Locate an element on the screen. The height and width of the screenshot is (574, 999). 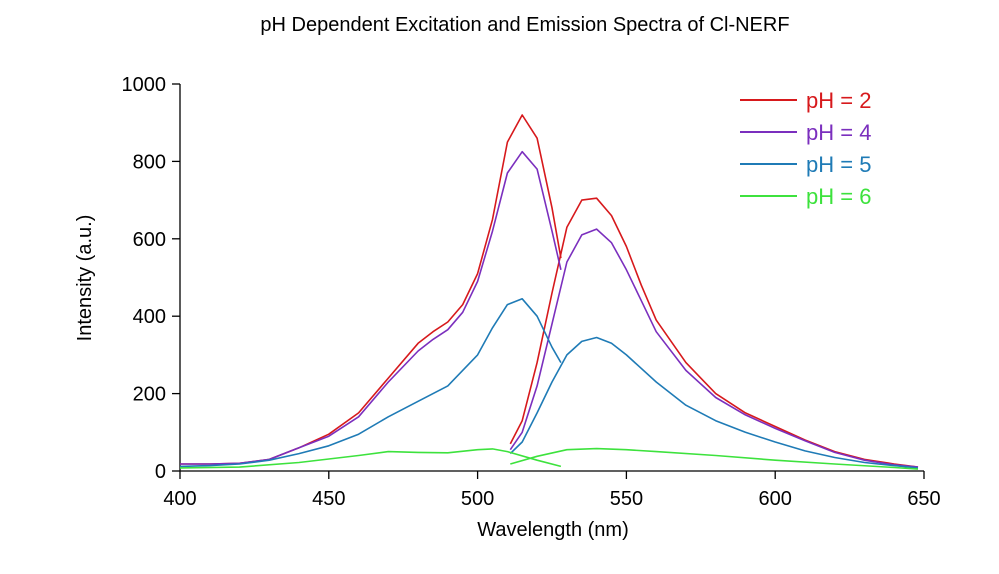
x-axis-label: Wavelength (nm) is located at coordinates (553, 530).